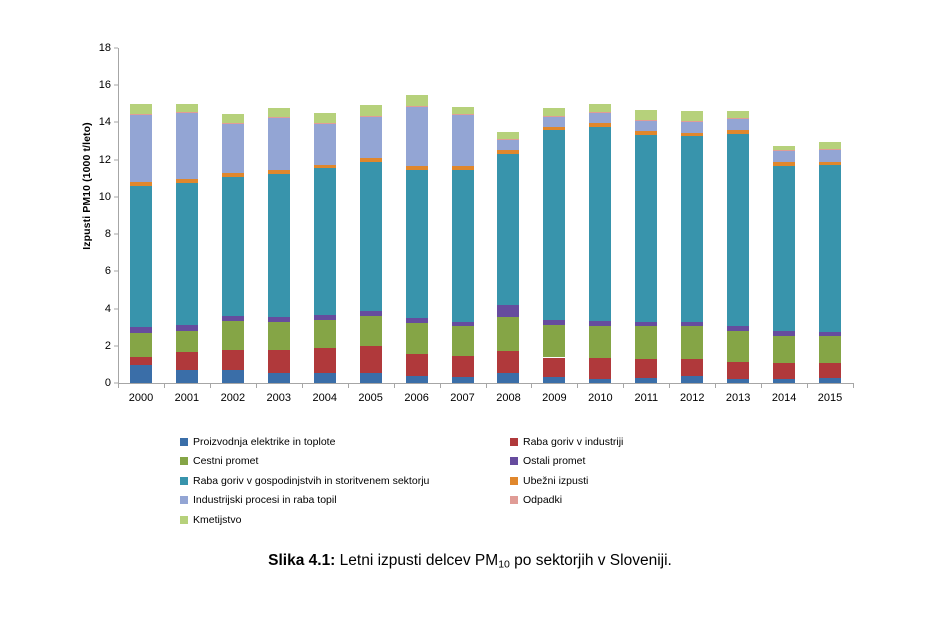  I want to click on legend-item: Odpadki, so click(680, 501).